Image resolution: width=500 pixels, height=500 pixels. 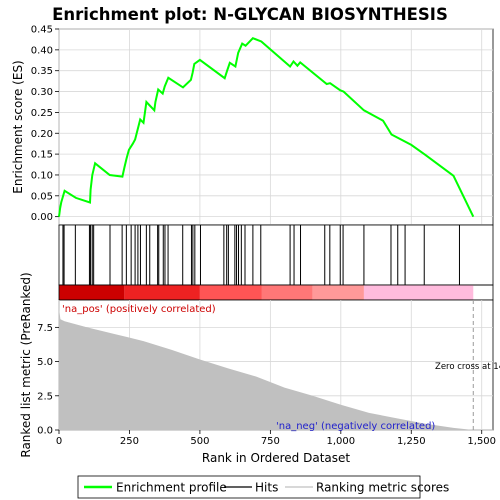 What do you see at coordinates (42, 196) in the screenshot?
I see `es-y-tick-label: 0.05` at bounding box center [42, 196].